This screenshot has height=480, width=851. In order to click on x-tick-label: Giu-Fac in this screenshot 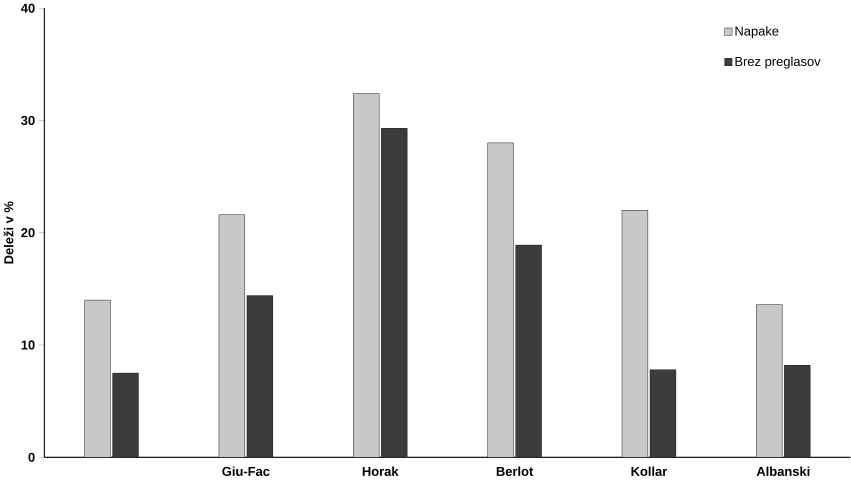, I will do `click(246, 471)`.